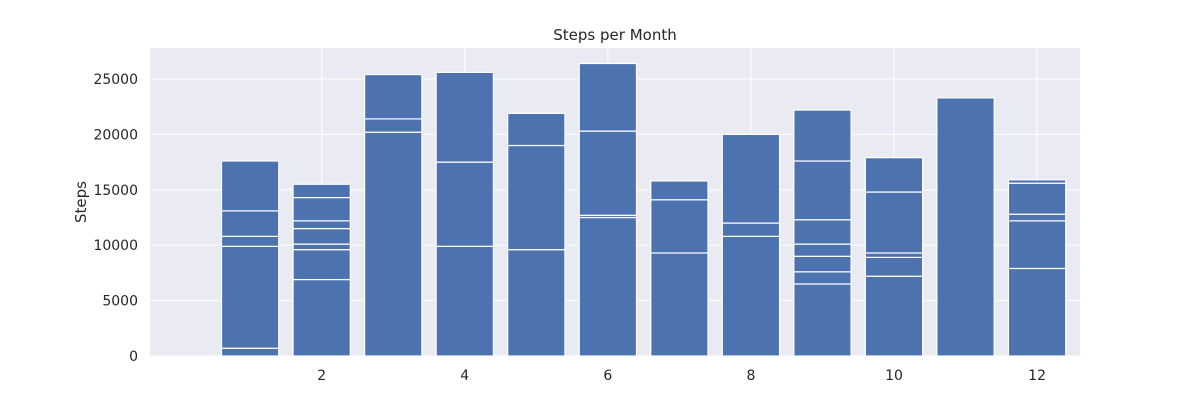  What do you see at coordinates (115, 191) in the screenshot?
I see `y-tick-label: 15000` at bounding box center [115, 191].